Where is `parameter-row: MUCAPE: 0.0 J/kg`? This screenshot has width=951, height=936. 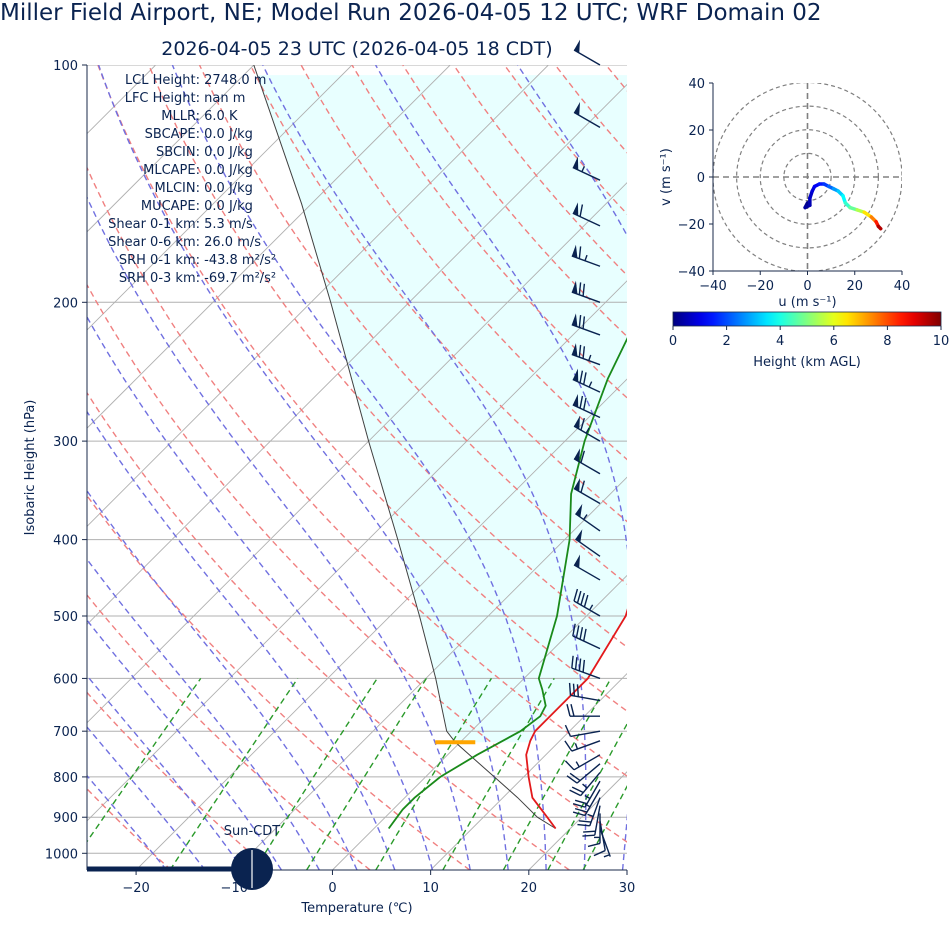
parameter-row: MUCAPE: 0.0 J/kg is located at coordinates (181, 207).